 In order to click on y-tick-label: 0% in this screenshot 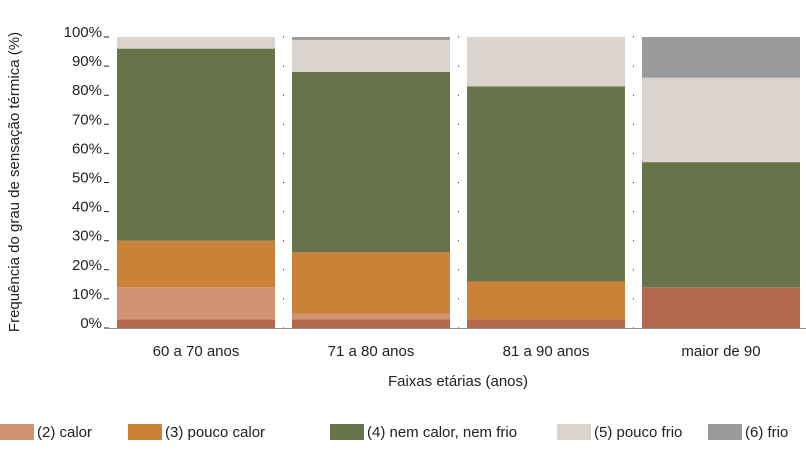, I will do `click(91, 323)`.